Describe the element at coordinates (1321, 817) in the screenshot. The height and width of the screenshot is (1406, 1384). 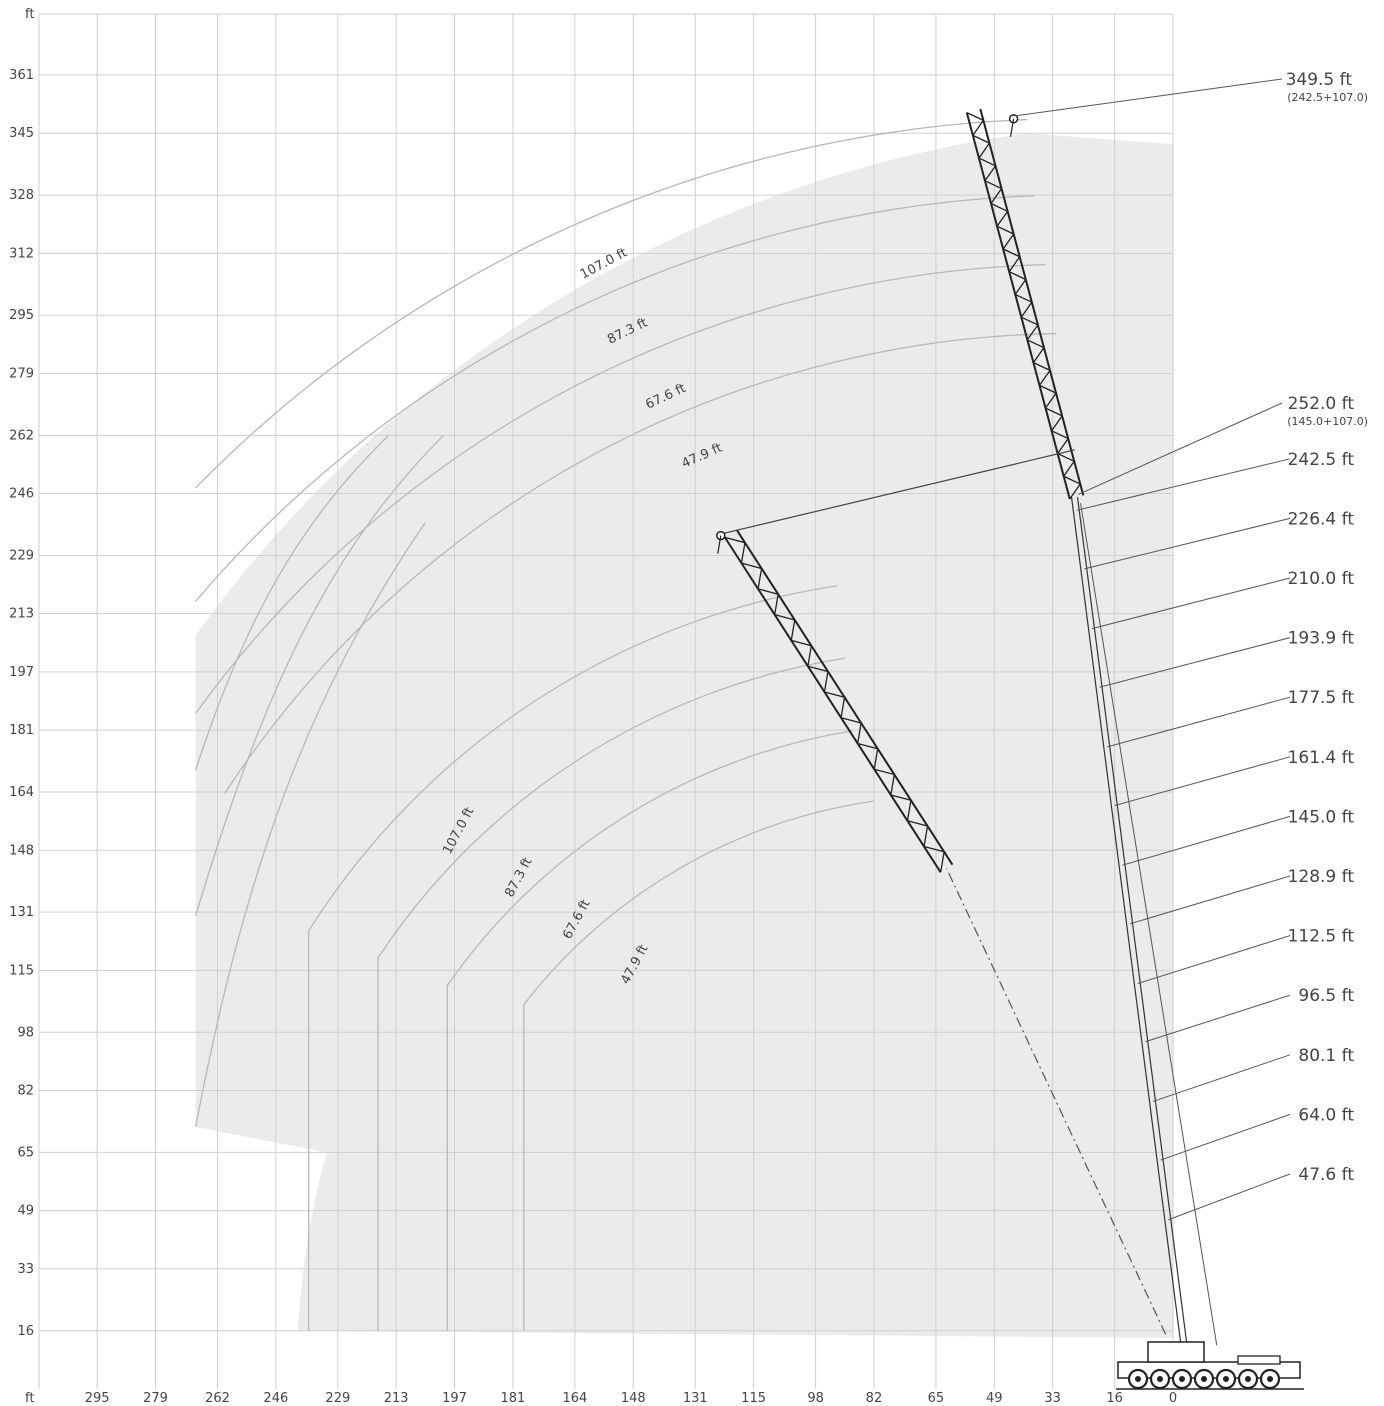
I see `callout-label: 145.0 ft` at that location.